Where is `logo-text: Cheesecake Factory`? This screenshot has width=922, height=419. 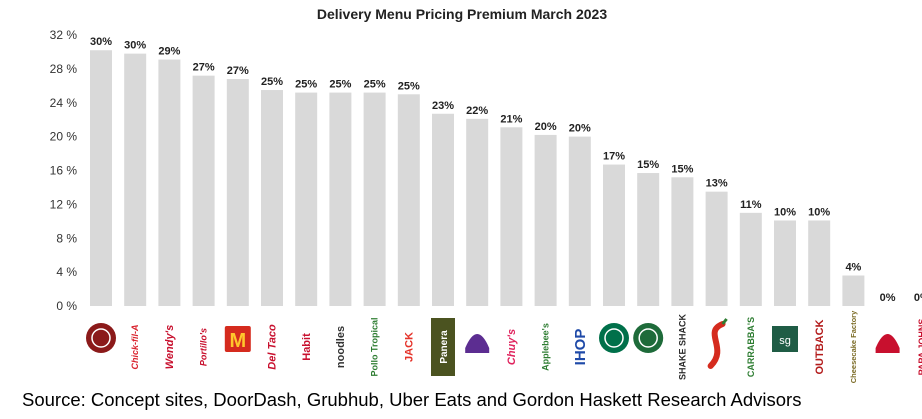
logo-text: Cheesecake Factory is located at coordinates (853, 346).